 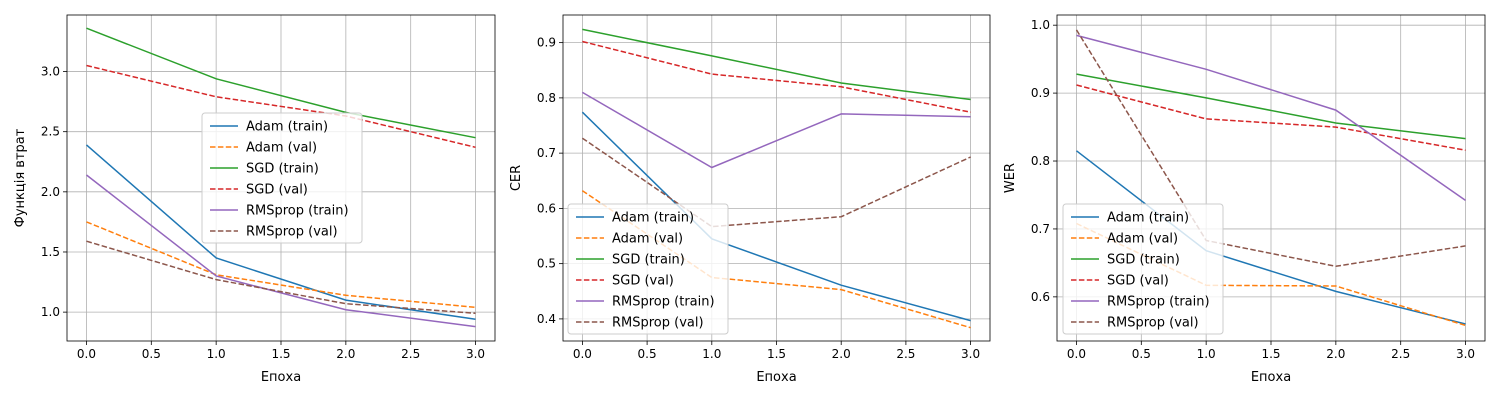 I want to click on y-tick-label: 1.5, so click(x=50, y=252).